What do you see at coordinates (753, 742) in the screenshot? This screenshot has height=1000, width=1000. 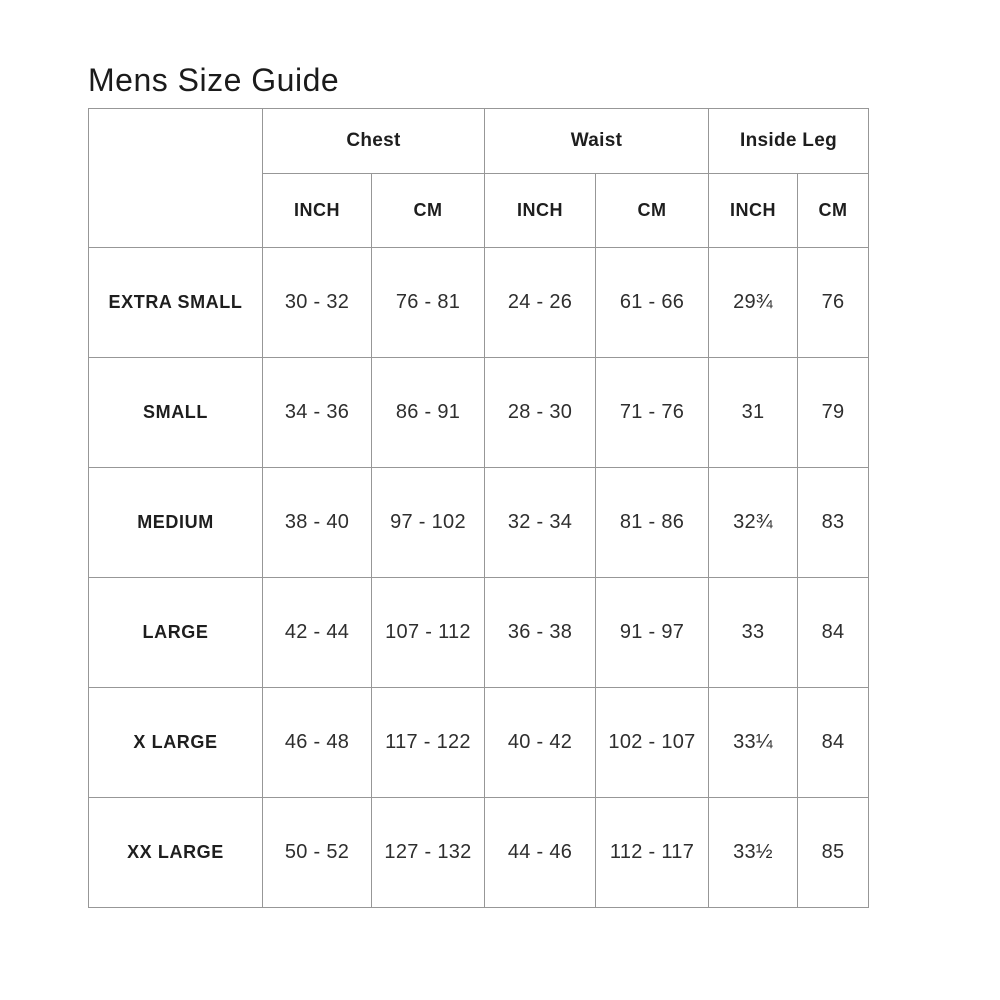 I see `cell-leg-inch: 33¼` at bounding box center [753, 742].